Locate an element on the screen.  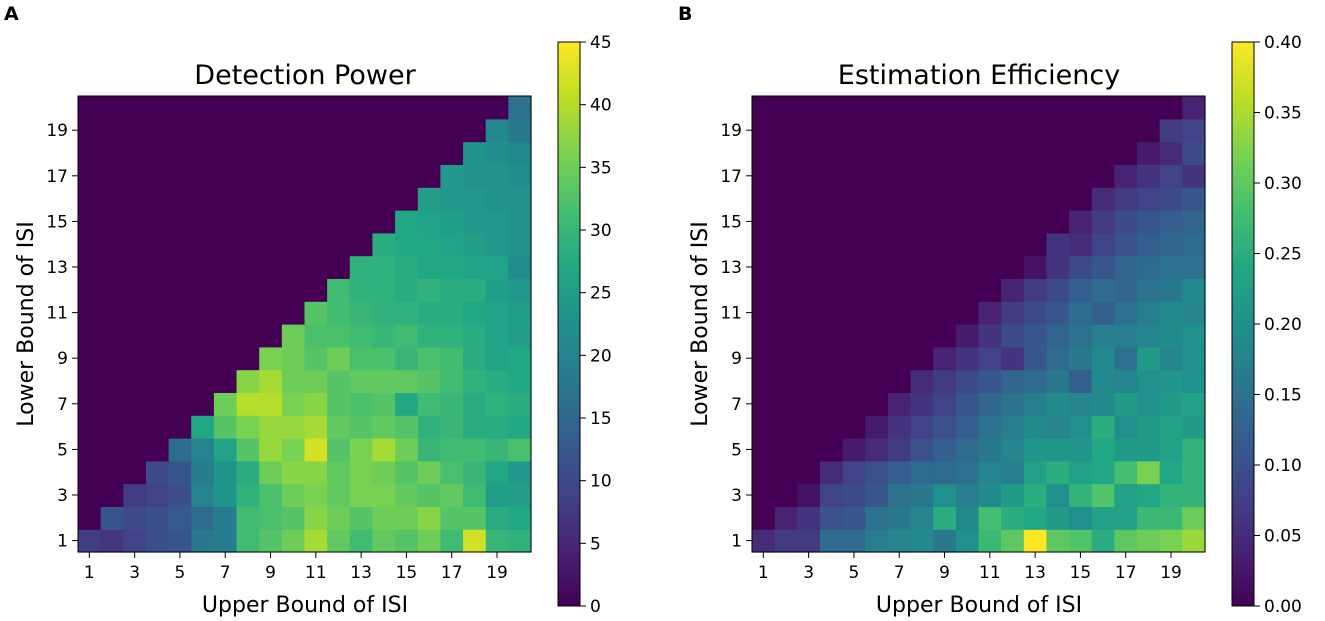
x-tick-label: 11 is located at coordinates (316, 573).